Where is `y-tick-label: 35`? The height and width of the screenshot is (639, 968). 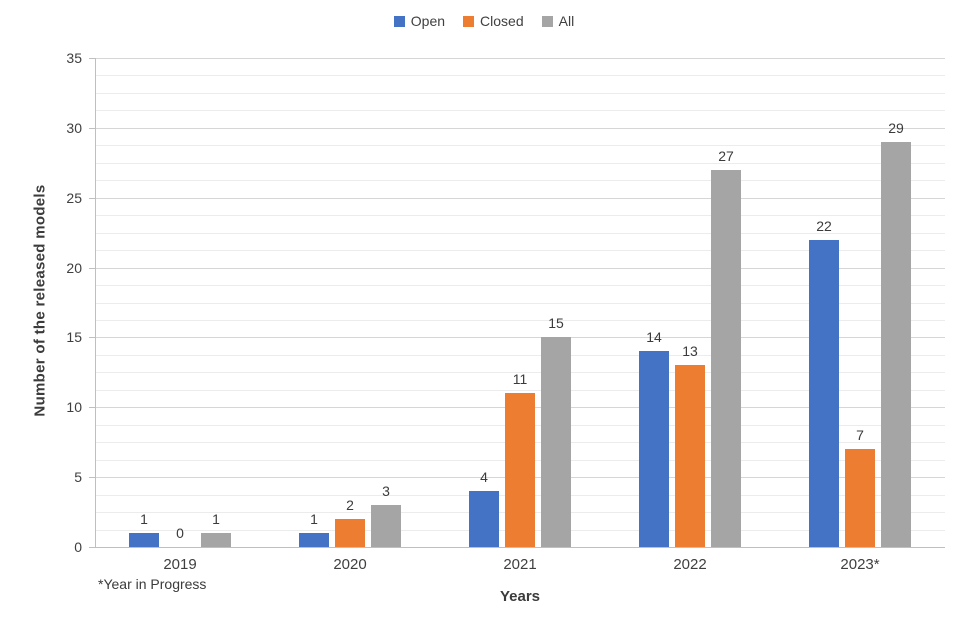
y-tick-label: 35 is located at coordinates (74, 58).